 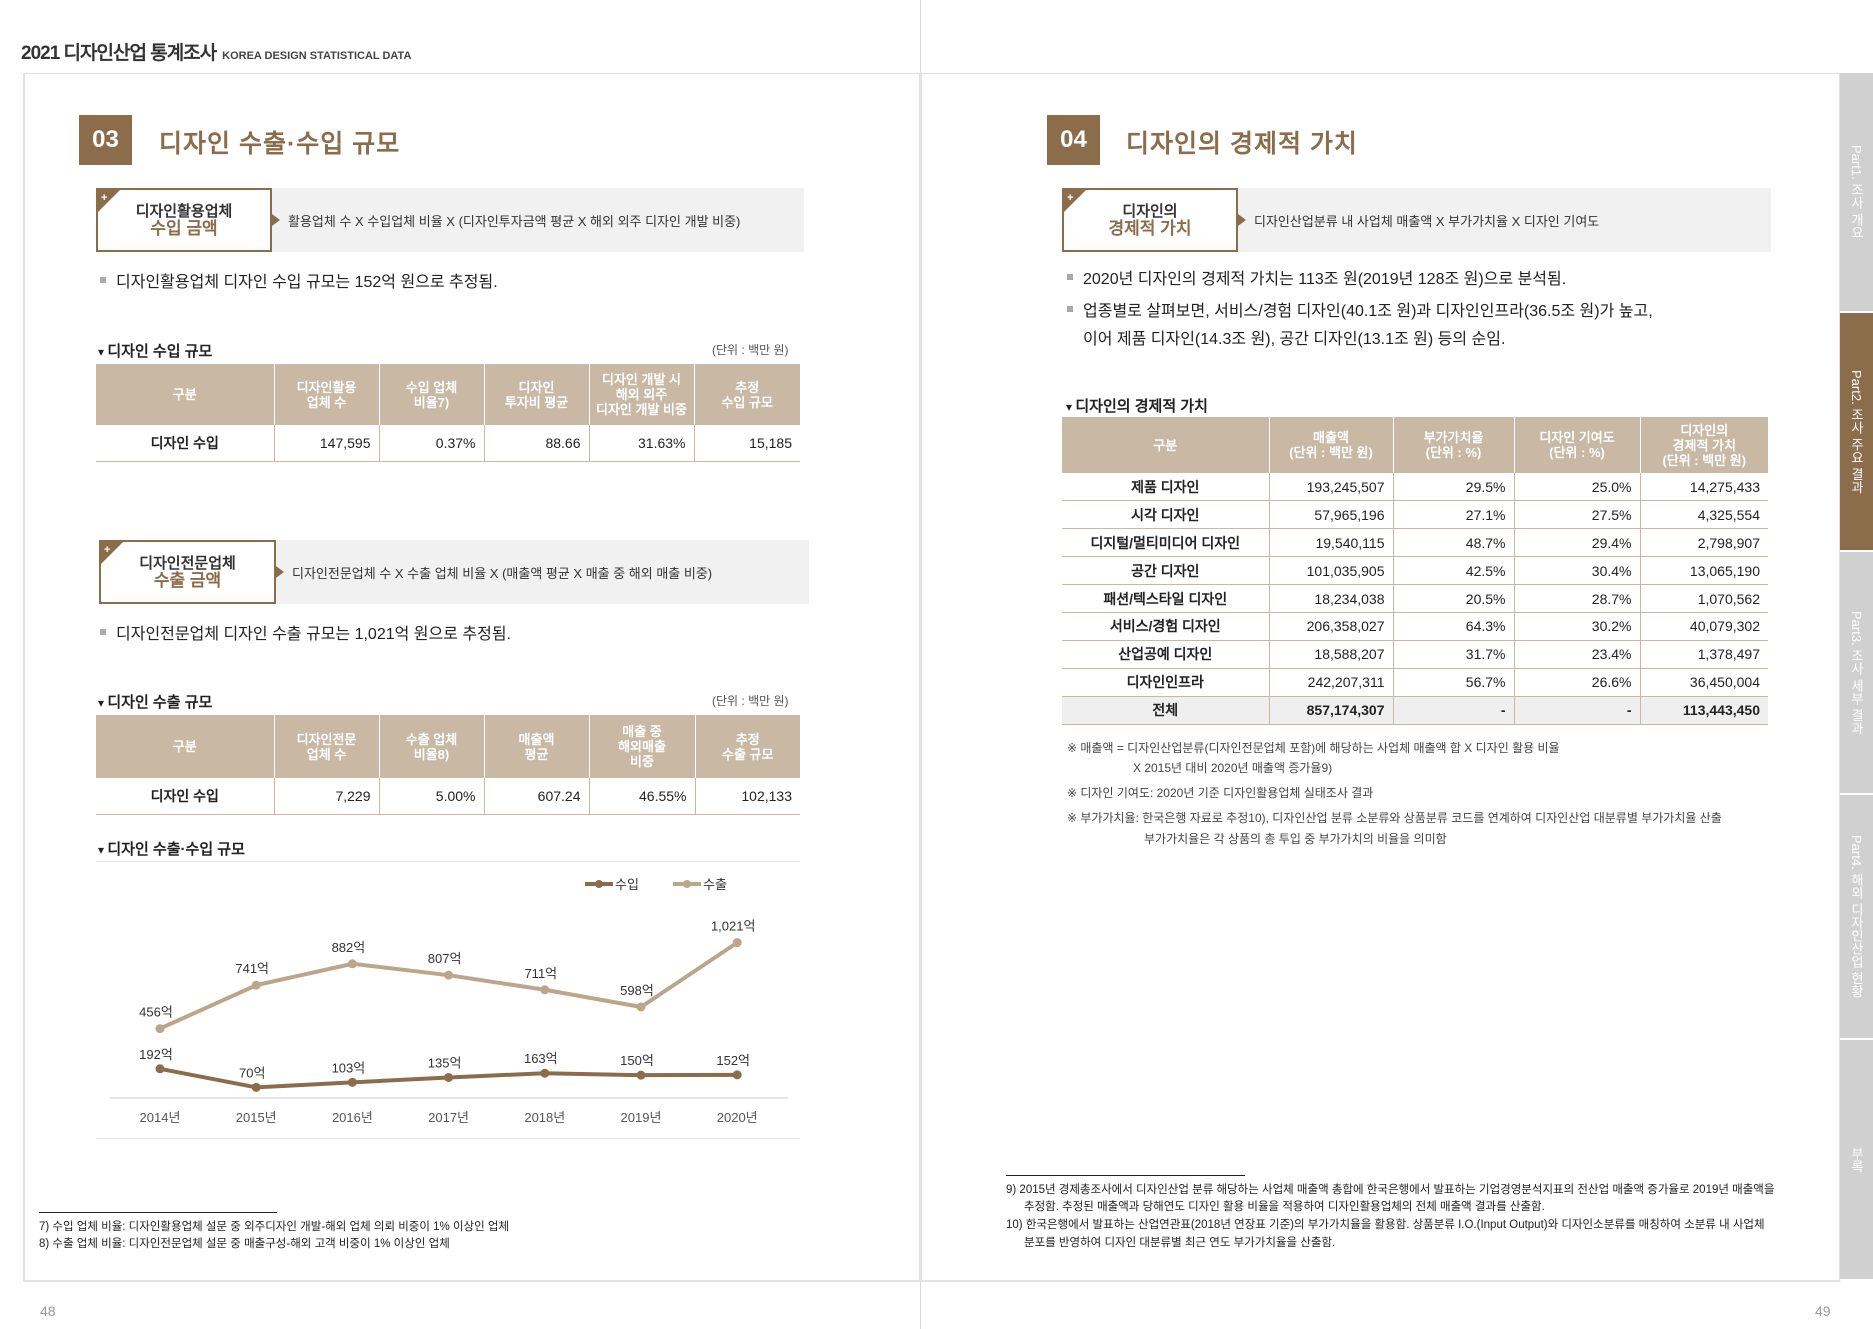 I want to click on data-label: 163억, so click(x=541, y=1058).